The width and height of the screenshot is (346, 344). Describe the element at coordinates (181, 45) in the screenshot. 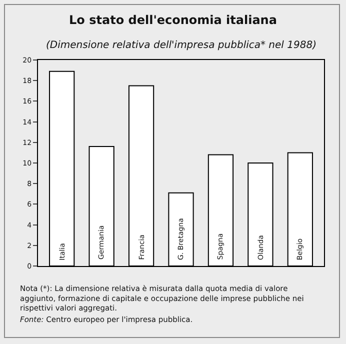

I see `chart-subtitle: (Dimensione relativa dell'impresa pubblica* nel 1988)` at that location.